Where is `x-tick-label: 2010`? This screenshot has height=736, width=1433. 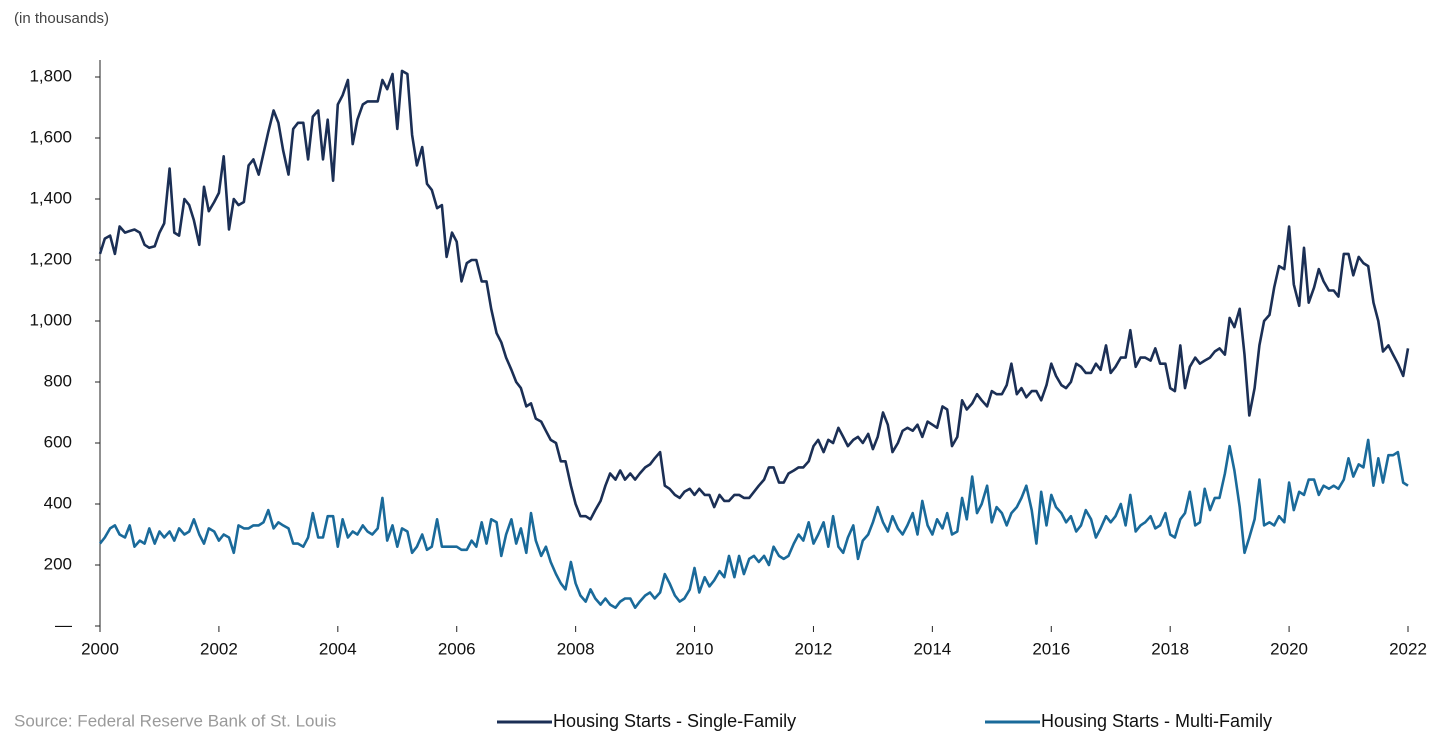
x-tick-label: 2010 is located at coordinates (695, 648).